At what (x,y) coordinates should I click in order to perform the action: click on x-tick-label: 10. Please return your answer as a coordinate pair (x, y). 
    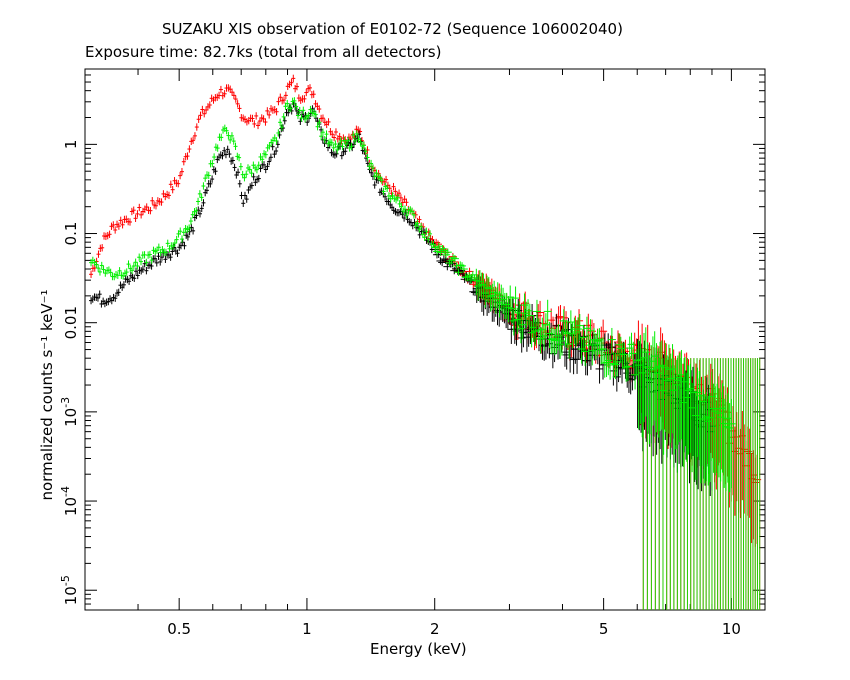
    Looking at the image, I should click on (731, 629).